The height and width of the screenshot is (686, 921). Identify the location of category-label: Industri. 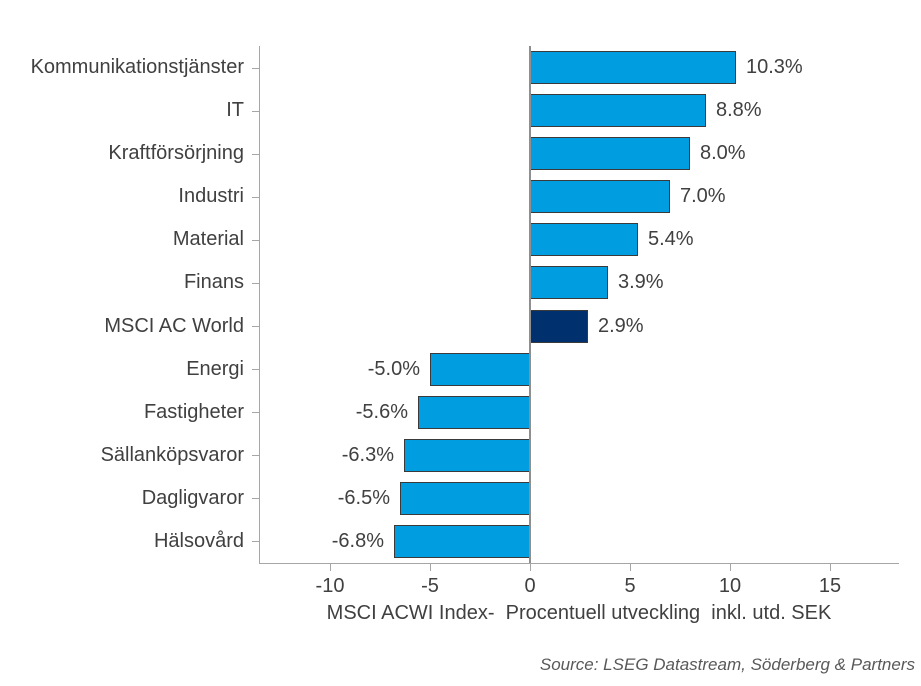
(211, 196).